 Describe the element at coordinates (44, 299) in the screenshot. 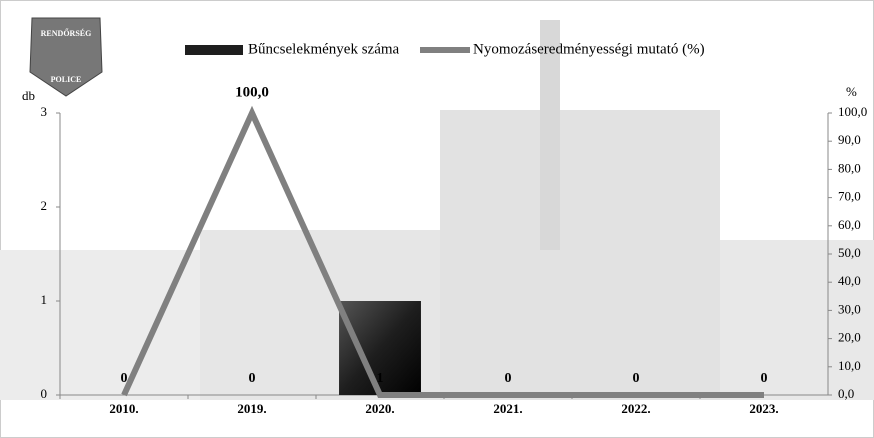

I see `y-tick-label: 1` at that location.